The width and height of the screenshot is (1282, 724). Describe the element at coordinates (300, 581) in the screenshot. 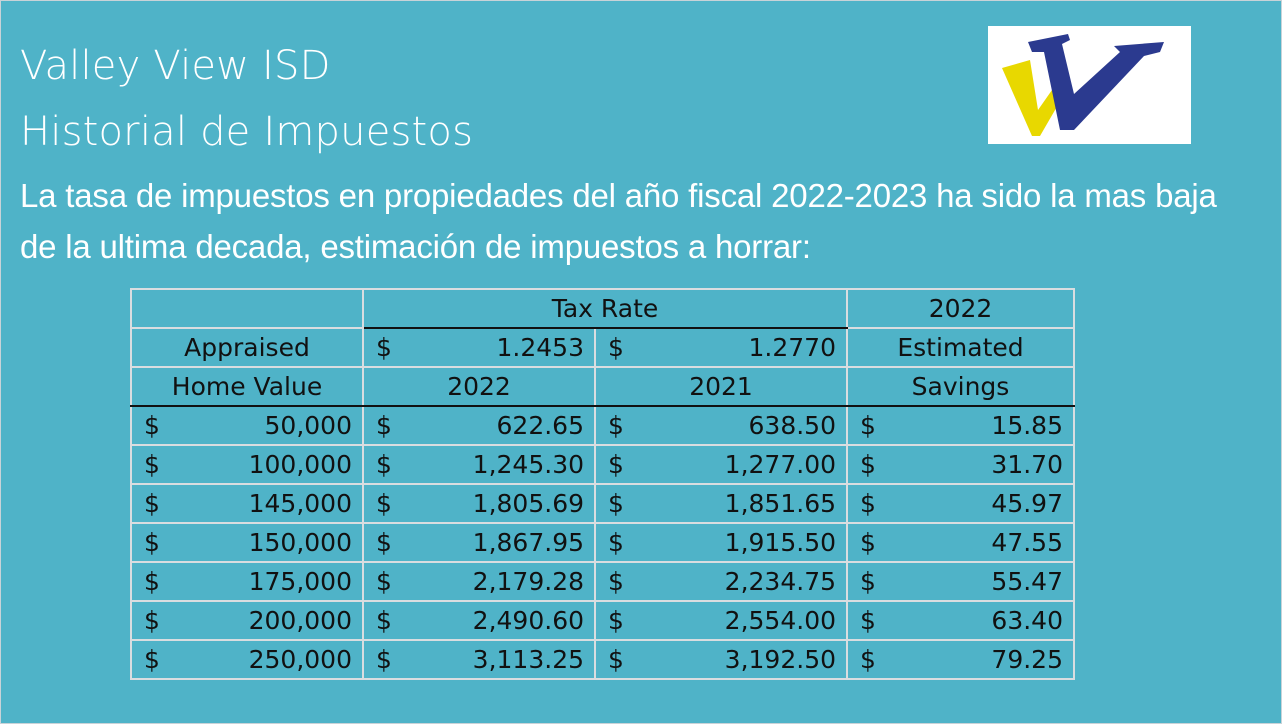

I see `amount-value: 175,000` at that location.